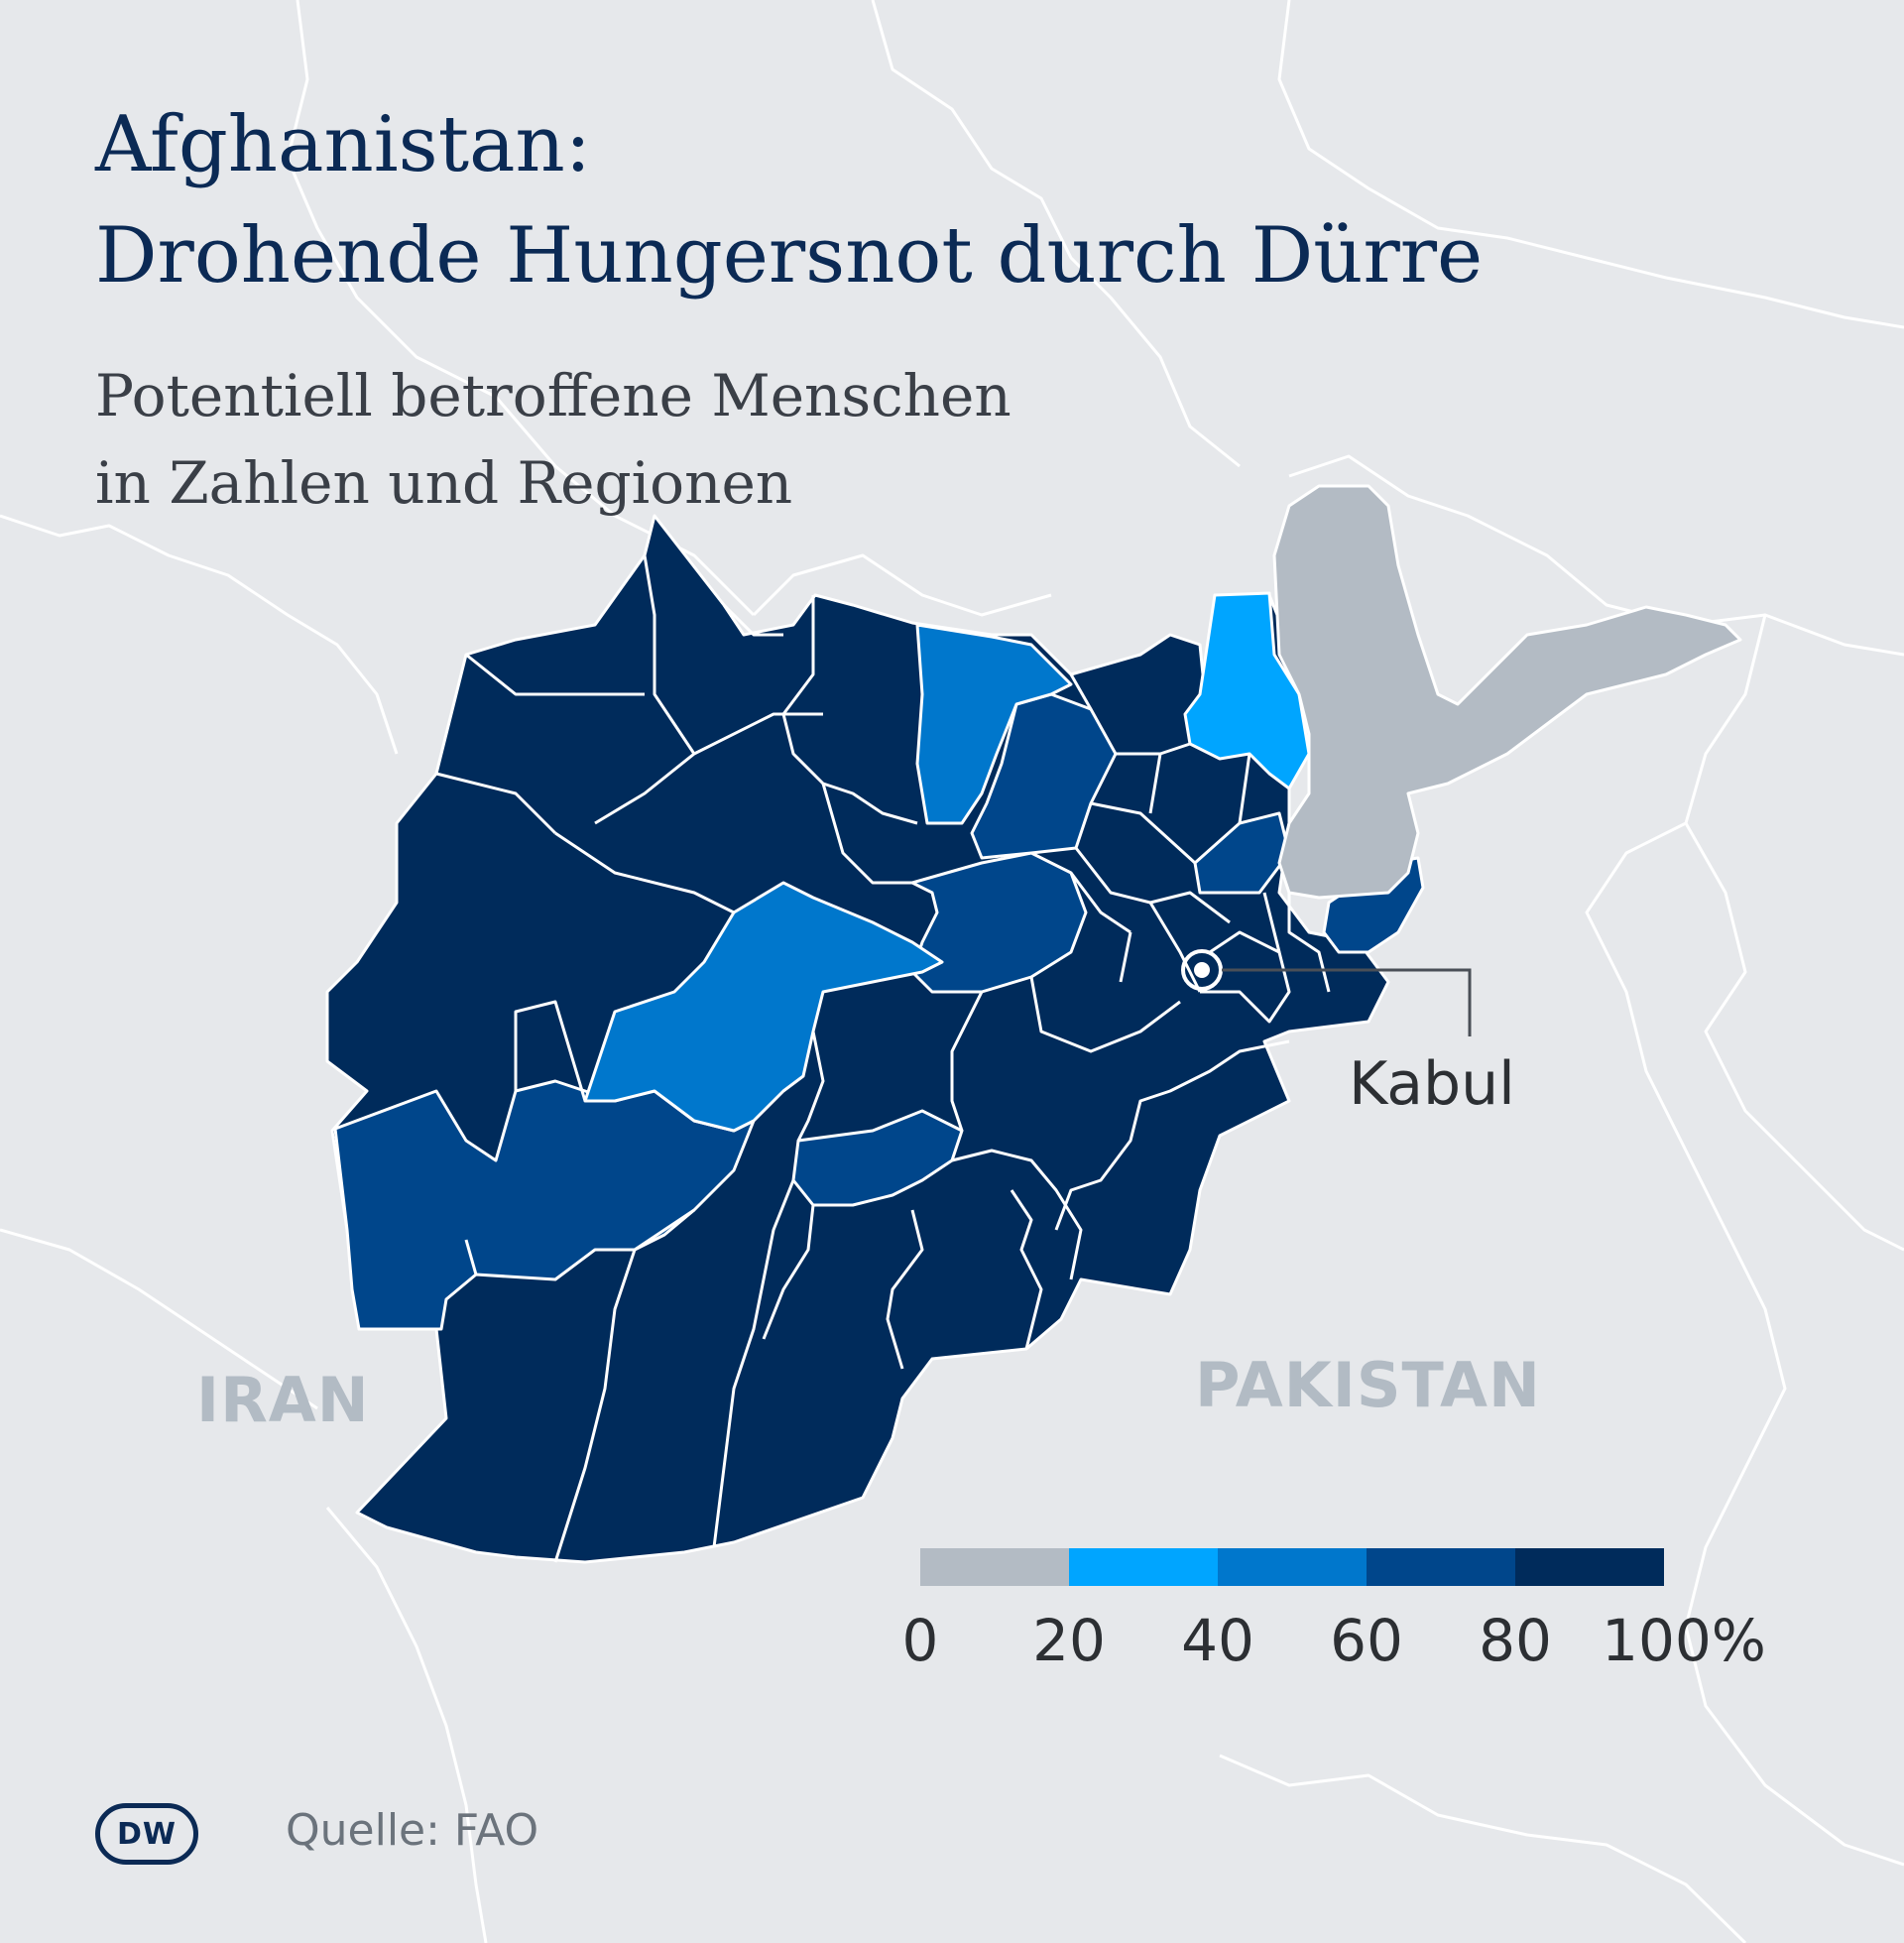 This screenshot has height=1943, width=1904. What do you see at coordinates (1217, 1640) in the screenshot?
I see `legend-tick-2: 40` at bounding box center [1217, 1640].